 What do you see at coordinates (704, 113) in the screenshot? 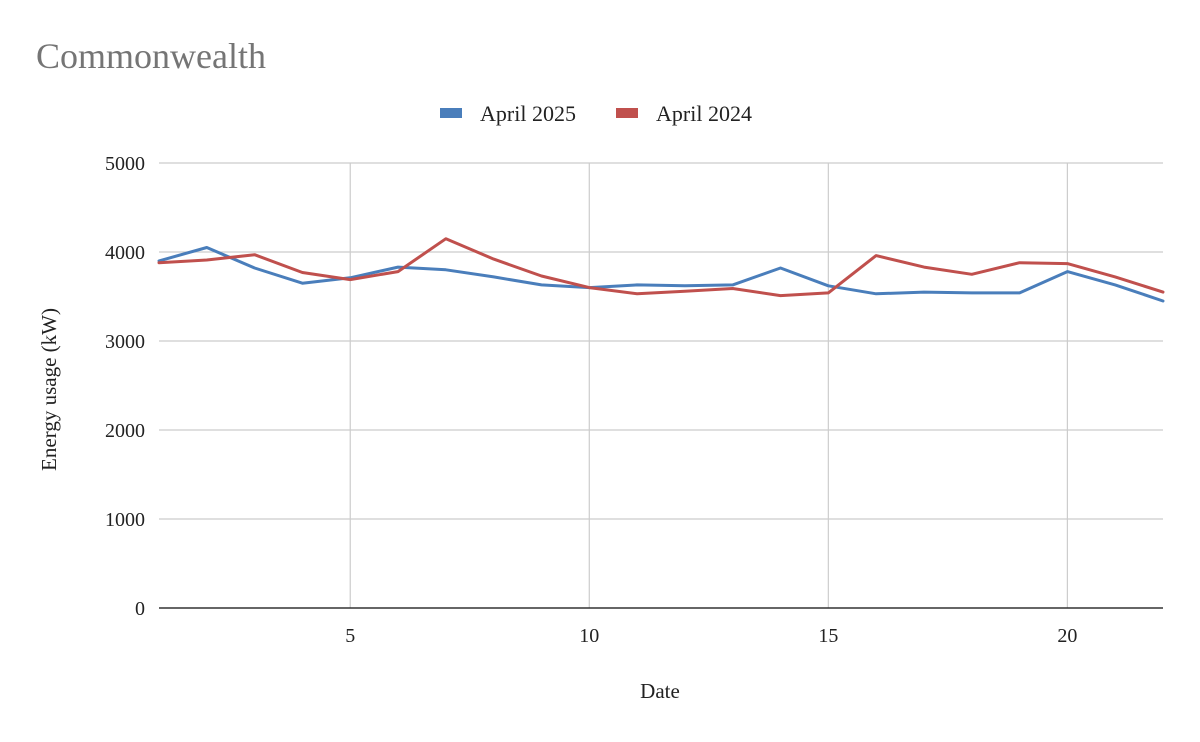
I see `legend-label-april-2024: April 2024` at bounding box center [704, 113].